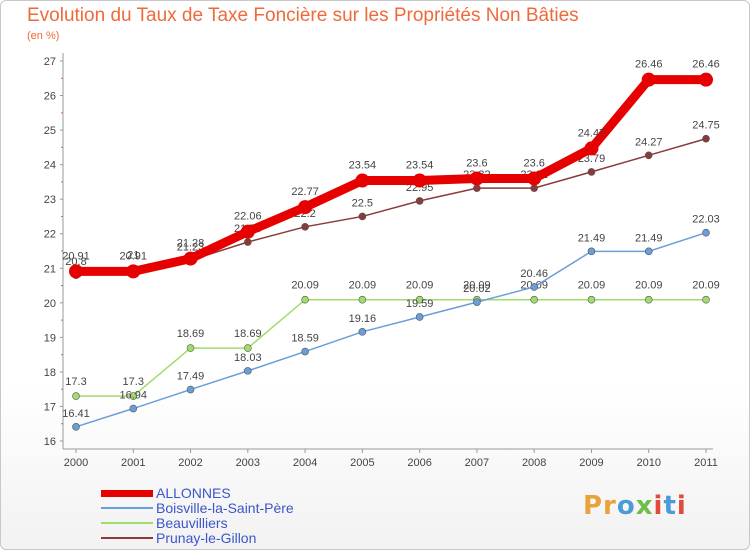  What do you see at coordinates (362, 203) in the screenshot?
I see `data-label: 22.5` at bounding box center [362, 203].